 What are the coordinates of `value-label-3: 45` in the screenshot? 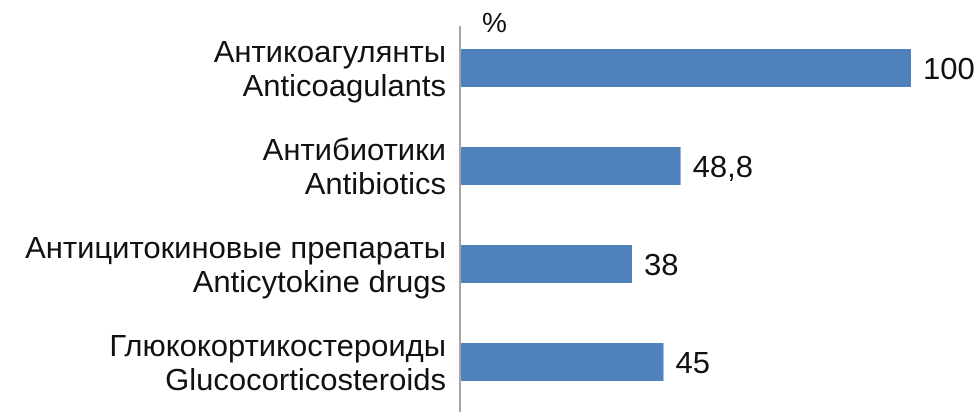 It's located at (693, 362).